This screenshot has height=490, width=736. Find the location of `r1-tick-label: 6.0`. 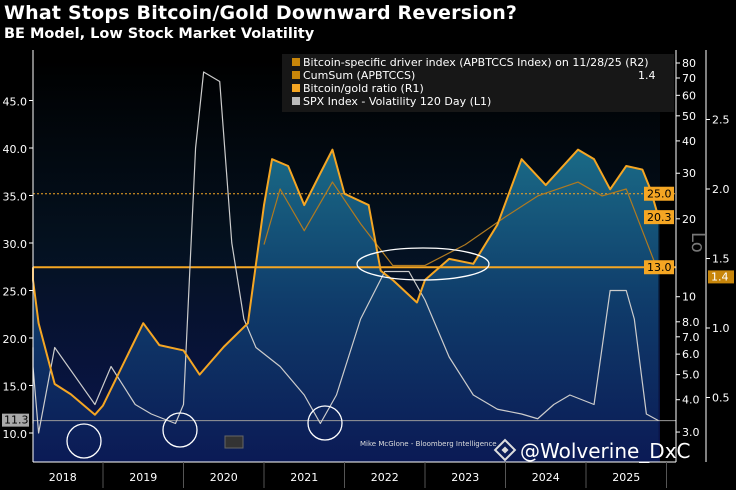

r1-tick-label: 6.0 is located at coordinates (691, 354).